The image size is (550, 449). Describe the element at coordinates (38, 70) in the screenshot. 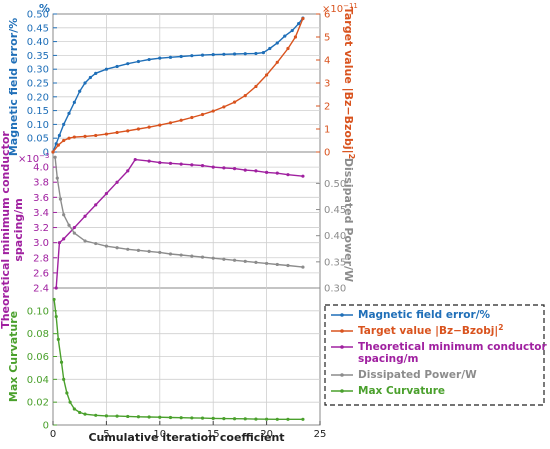

I see `tick-label-left: 0.30` at that location.